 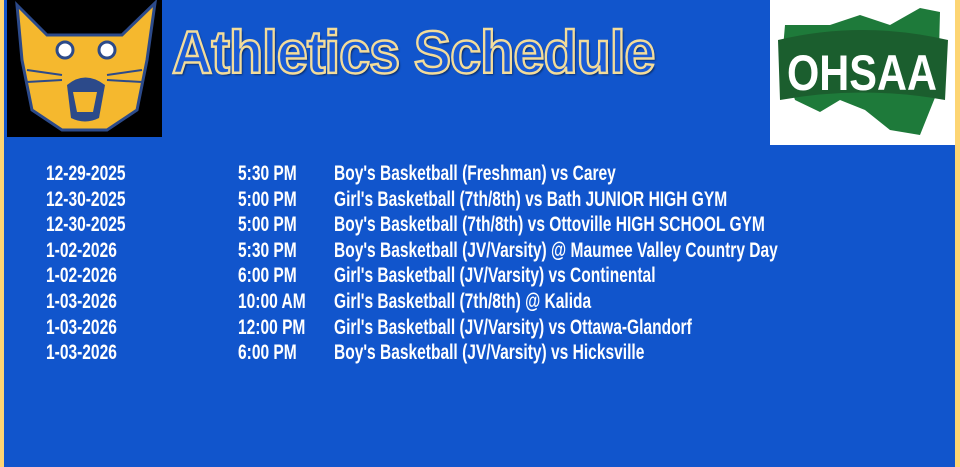 I want to click on ohsaa-state-logo-icon: OHSAA, so click(x=863, y=71).